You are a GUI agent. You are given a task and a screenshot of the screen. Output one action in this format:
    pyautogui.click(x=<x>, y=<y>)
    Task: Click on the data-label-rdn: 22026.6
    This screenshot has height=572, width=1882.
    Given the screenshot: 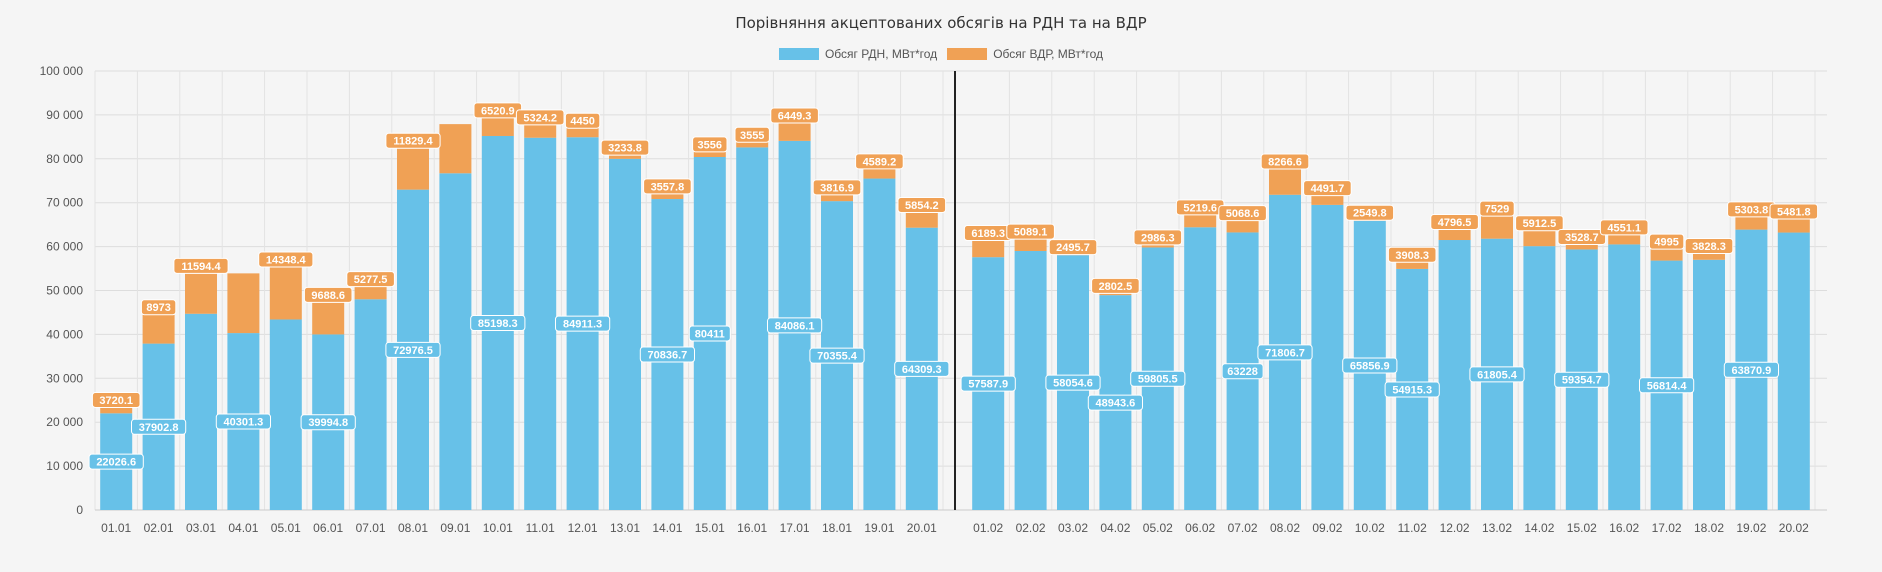 What is the action you would take?
    pyautogui.click(x=116, y=461)
    